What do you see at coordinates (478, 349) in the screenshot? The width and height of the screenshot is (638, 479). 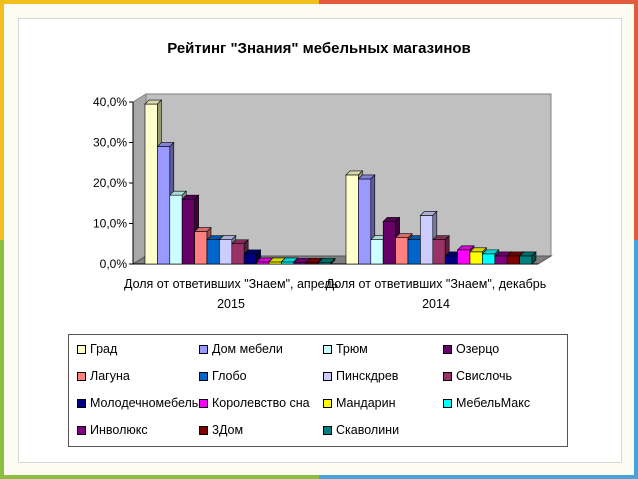 I see `legend-label: Озерцо` at bounding box center [478, 349].